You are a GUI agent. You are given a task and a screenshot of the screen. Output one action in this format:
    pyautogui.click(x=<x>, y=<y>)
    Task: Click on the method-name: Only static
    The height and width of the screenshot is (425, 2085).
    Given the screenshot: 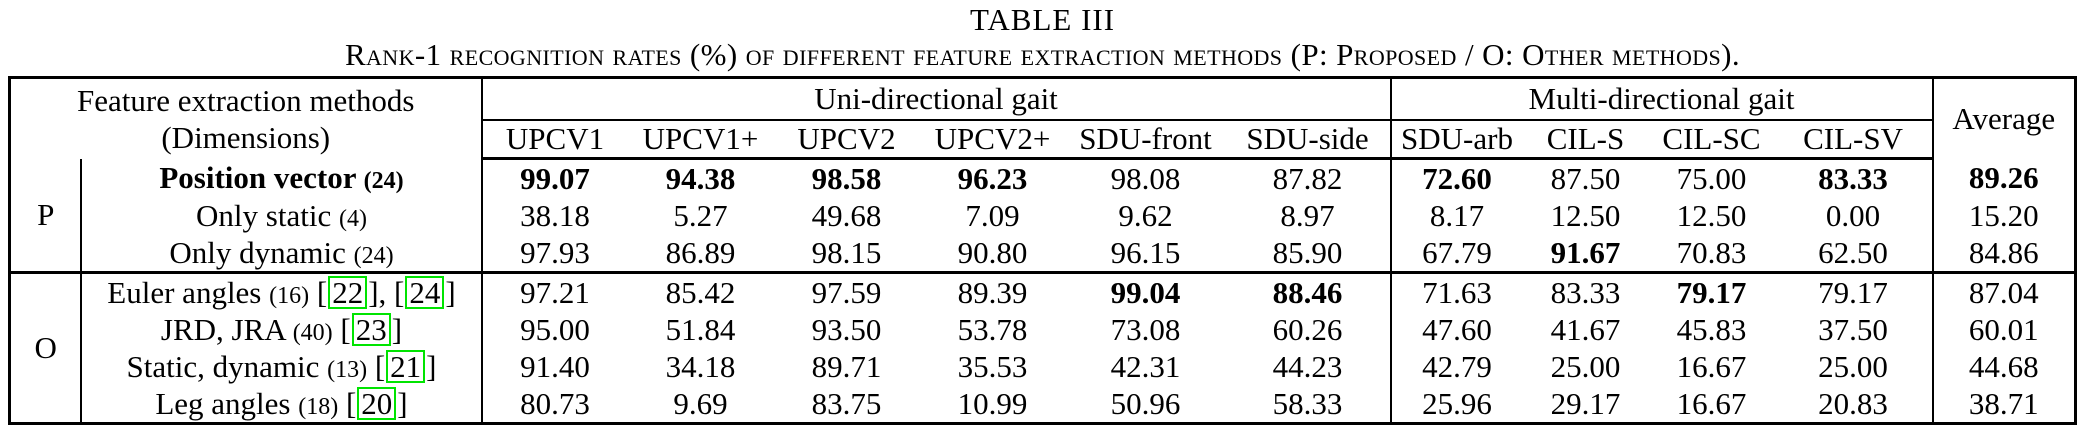 What is the action you would take?
    pyautogui.click(x=267, y=215)
    